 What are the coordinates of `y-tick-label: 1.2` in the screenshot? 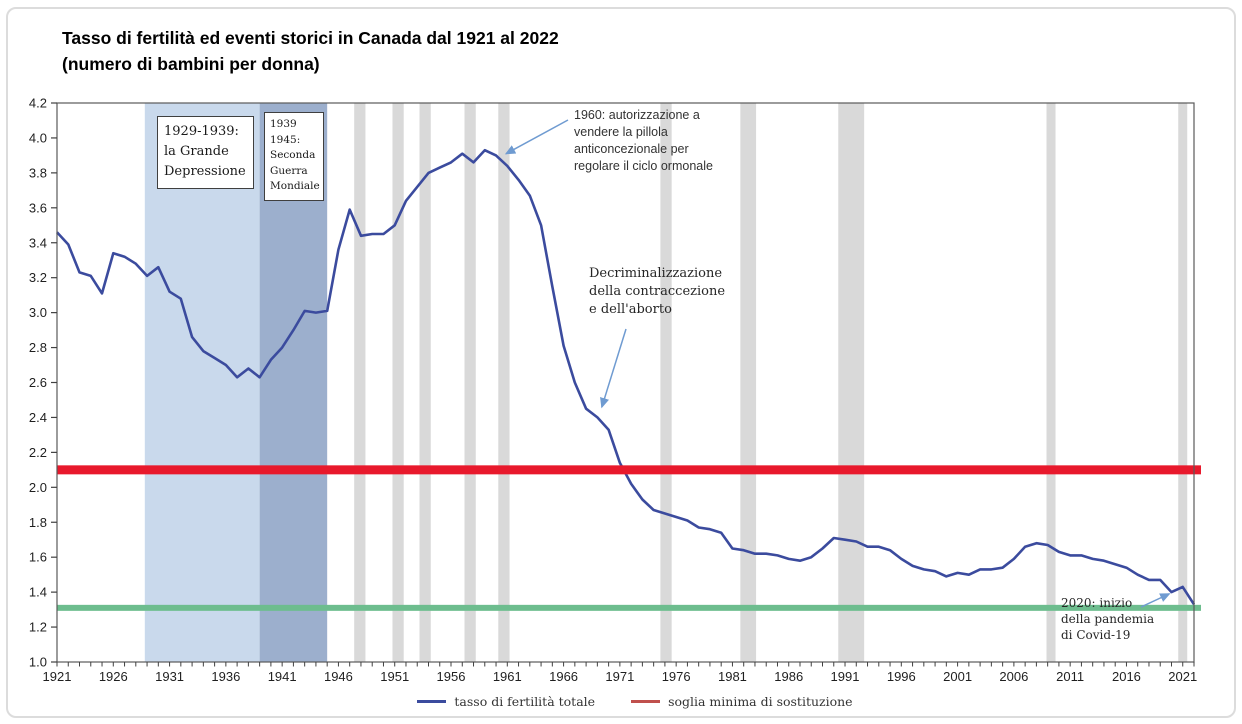 It's located at (38, 627).